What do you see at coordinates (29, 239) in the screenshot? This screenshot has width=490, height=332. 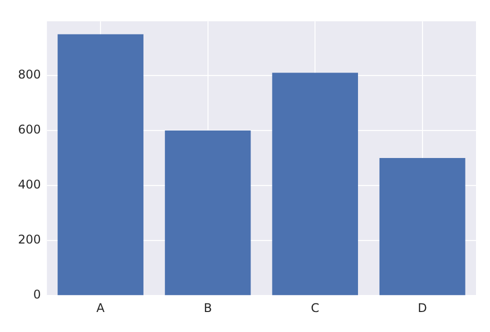 I see `y-tick-label: 200` at bounding box center [29, 239].